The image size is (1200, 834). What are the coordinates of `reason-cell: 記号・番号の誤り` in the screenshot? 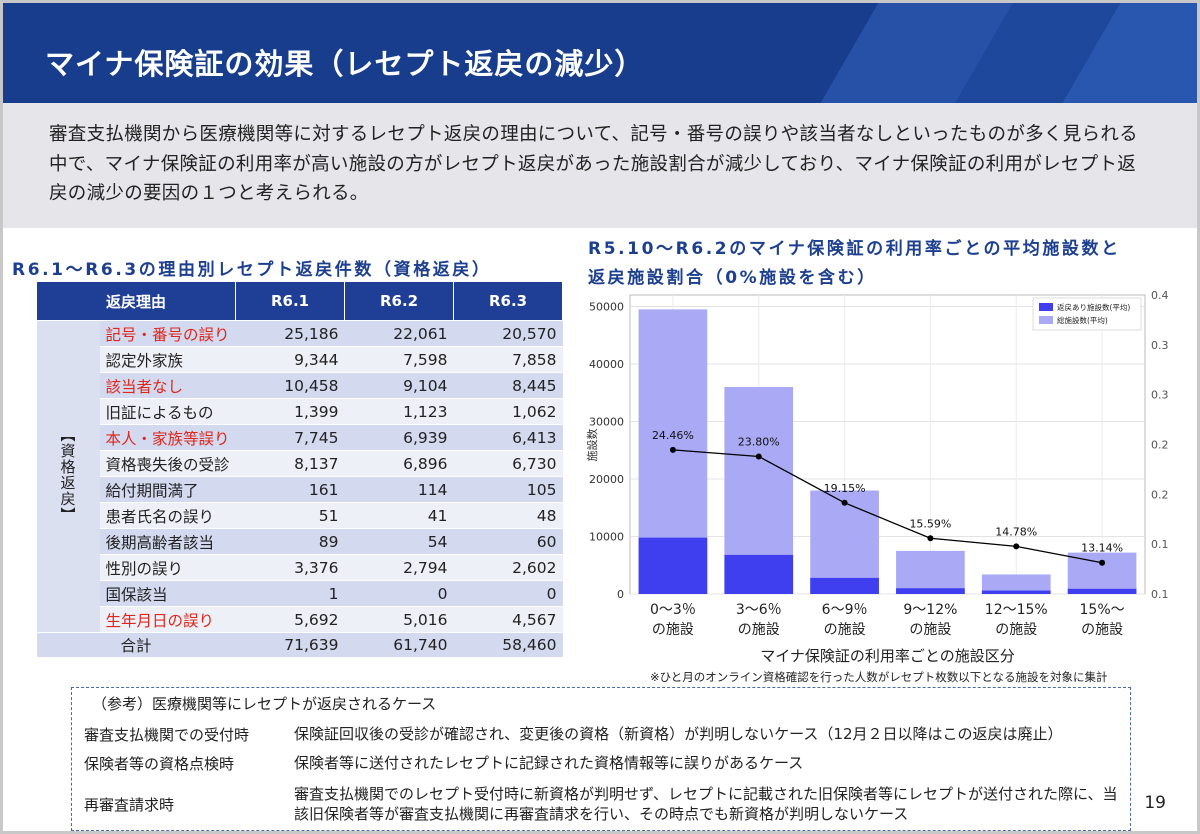 It's located at (167, 333).